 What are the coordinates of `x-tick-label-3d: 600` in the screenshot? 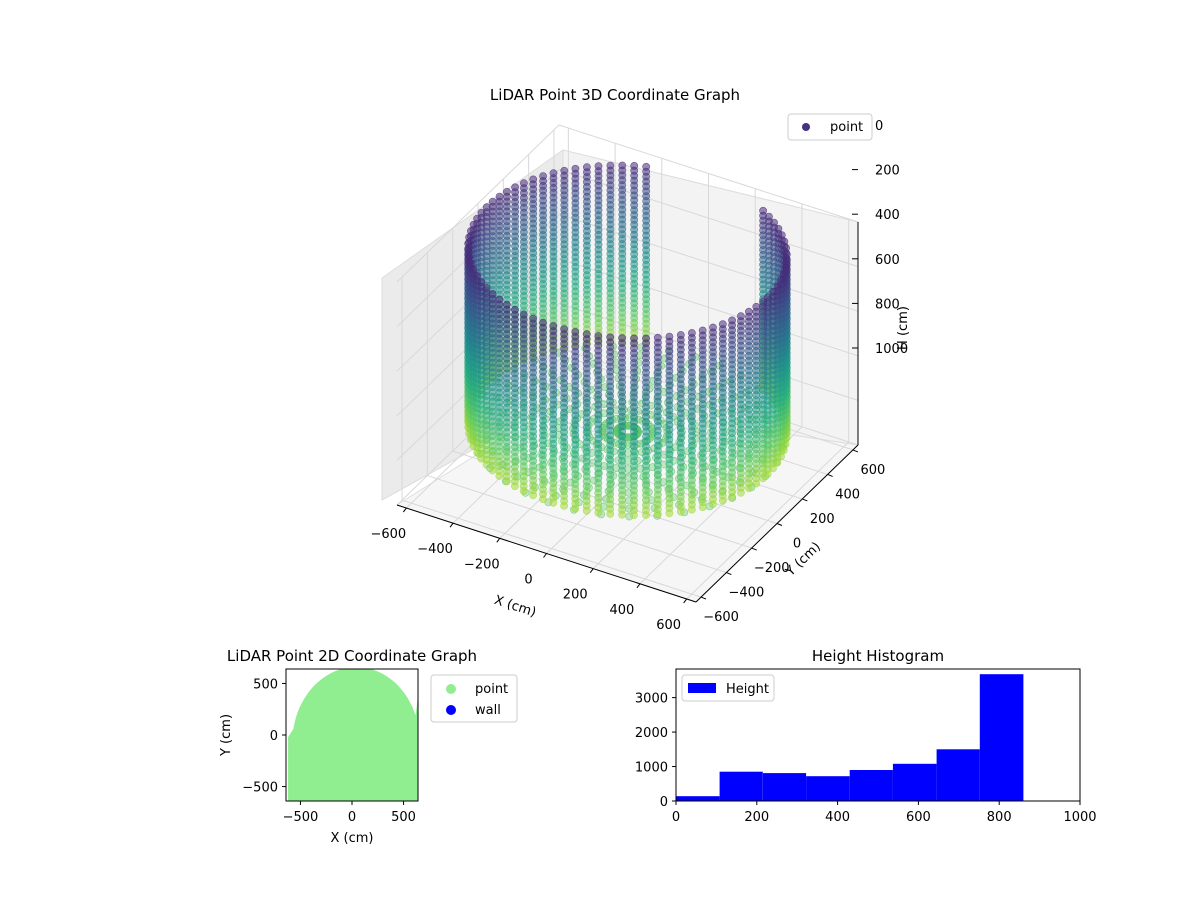 It's located at (668, 625).